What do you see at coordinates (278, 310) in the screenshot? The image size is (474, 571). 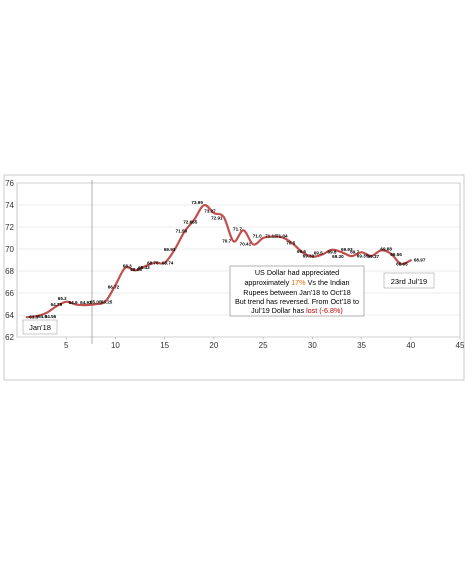 I see `annotation-line-5-pre: Jul'19 Dollar has` at bounding box center [278, 310].